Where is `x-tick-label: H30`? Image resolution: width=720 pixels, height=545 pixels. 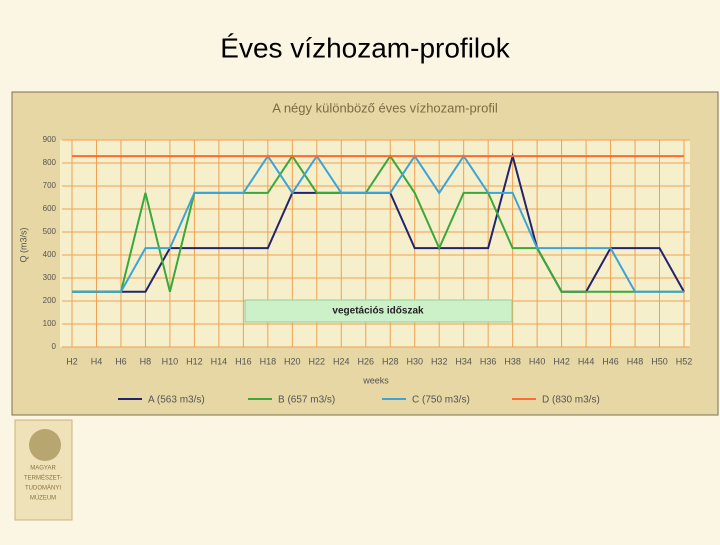
x-tick-label: H30 is located at coordinates (414, 361).